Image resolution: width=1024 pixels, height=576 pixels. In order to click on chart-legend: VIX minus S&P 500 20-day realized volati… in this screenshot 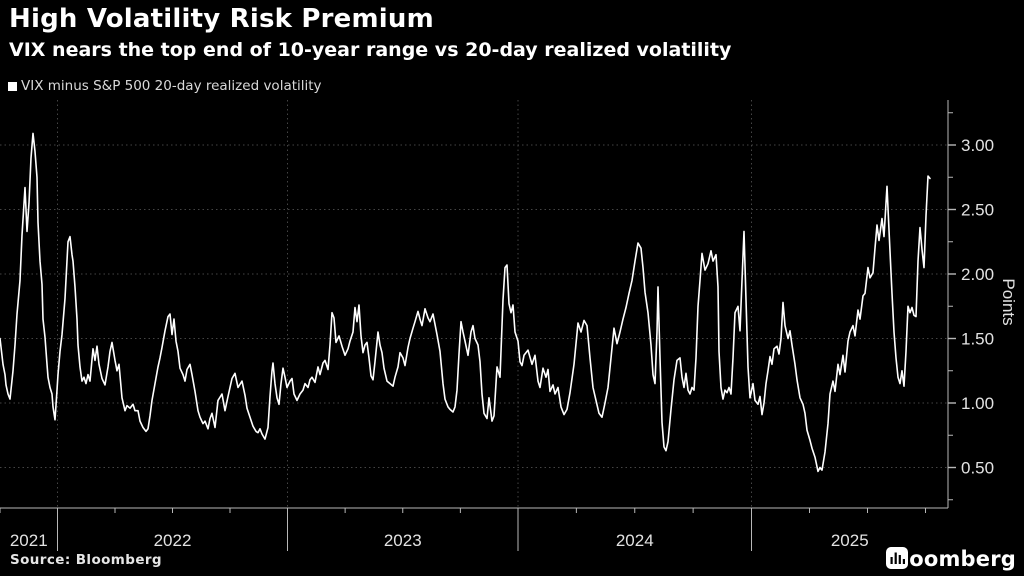, I will do `click(165, 86)`.